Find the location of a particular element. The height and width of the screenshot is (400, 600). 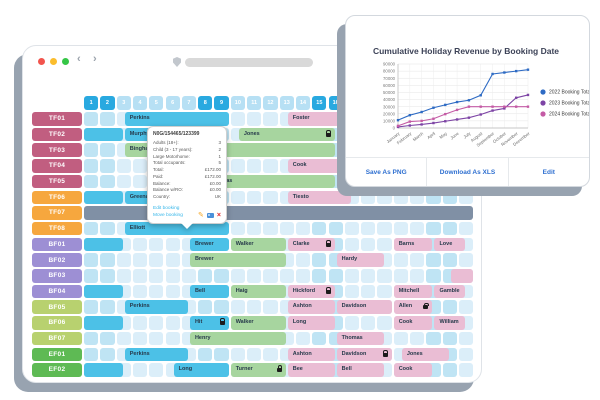

unit-row-label: BF07 is located at coordinates (57, 338).